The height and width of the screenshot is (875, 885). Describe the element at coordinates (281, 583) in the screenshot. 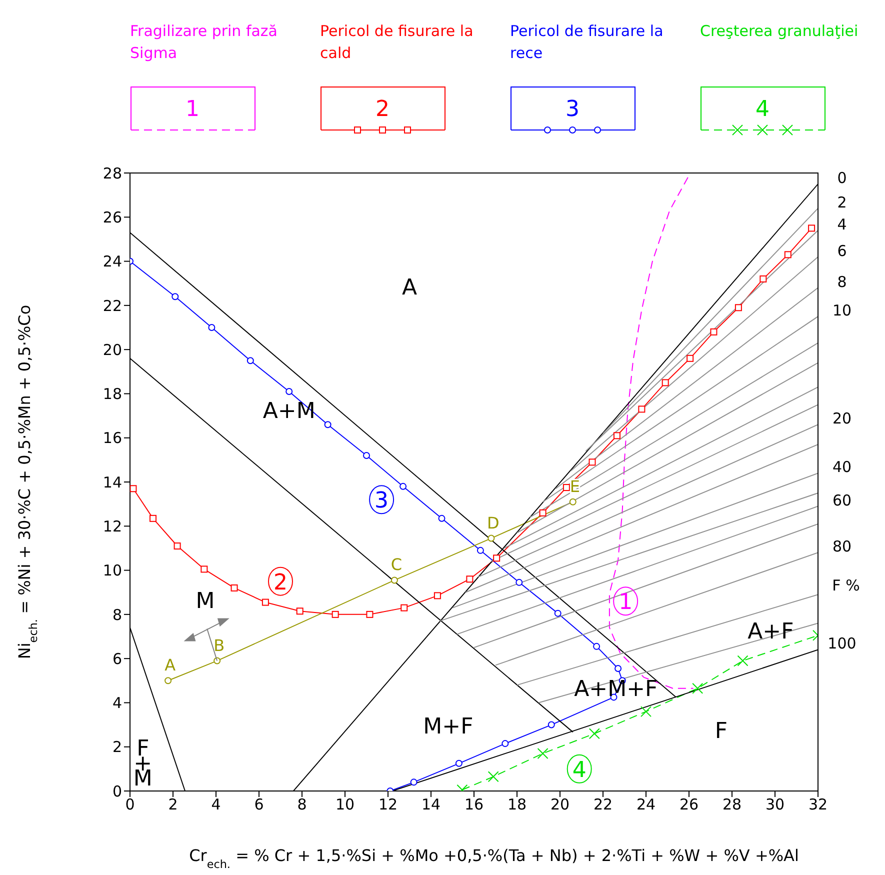

I see `annotation: 2` at that location.